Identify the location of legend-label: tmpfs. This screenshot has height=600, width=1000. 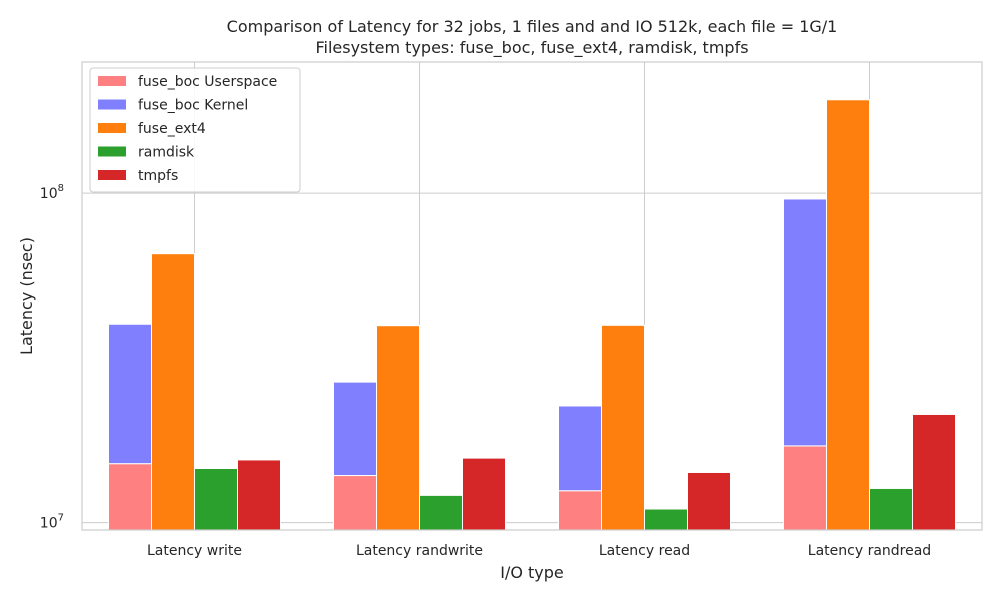
(158, 176).